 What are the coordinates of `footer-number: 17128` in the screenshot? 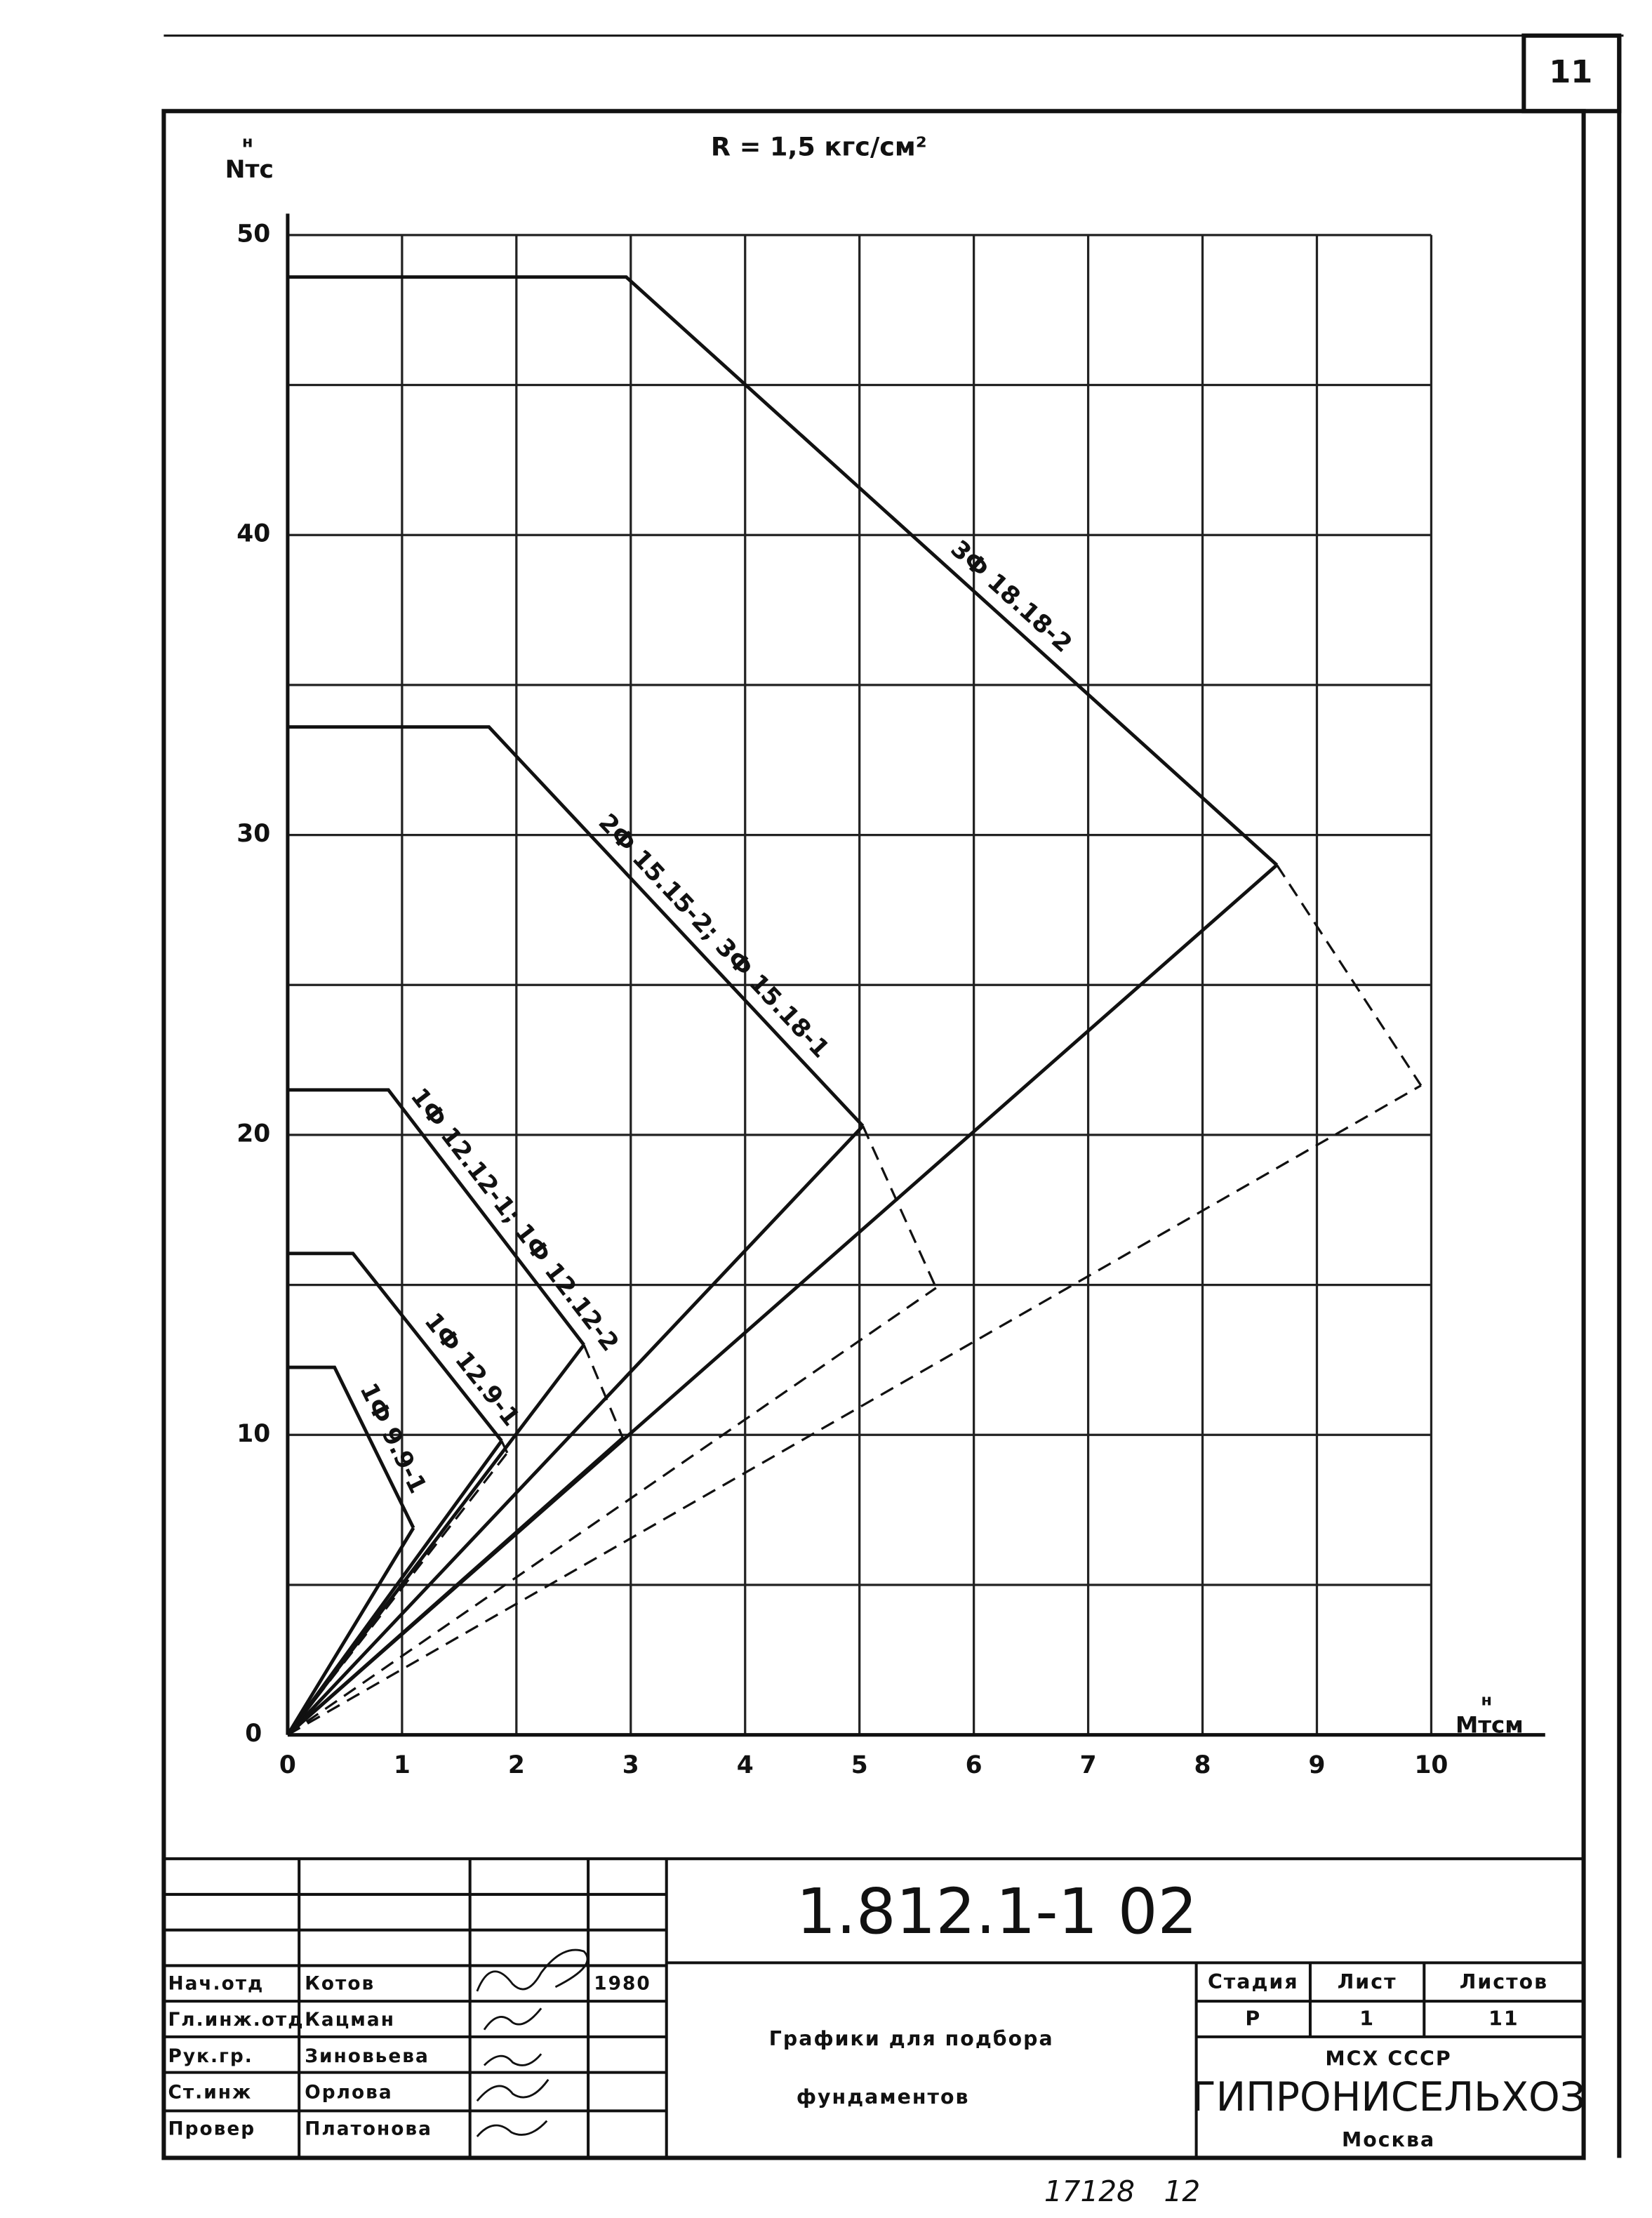 It's located at (1089, 2191).